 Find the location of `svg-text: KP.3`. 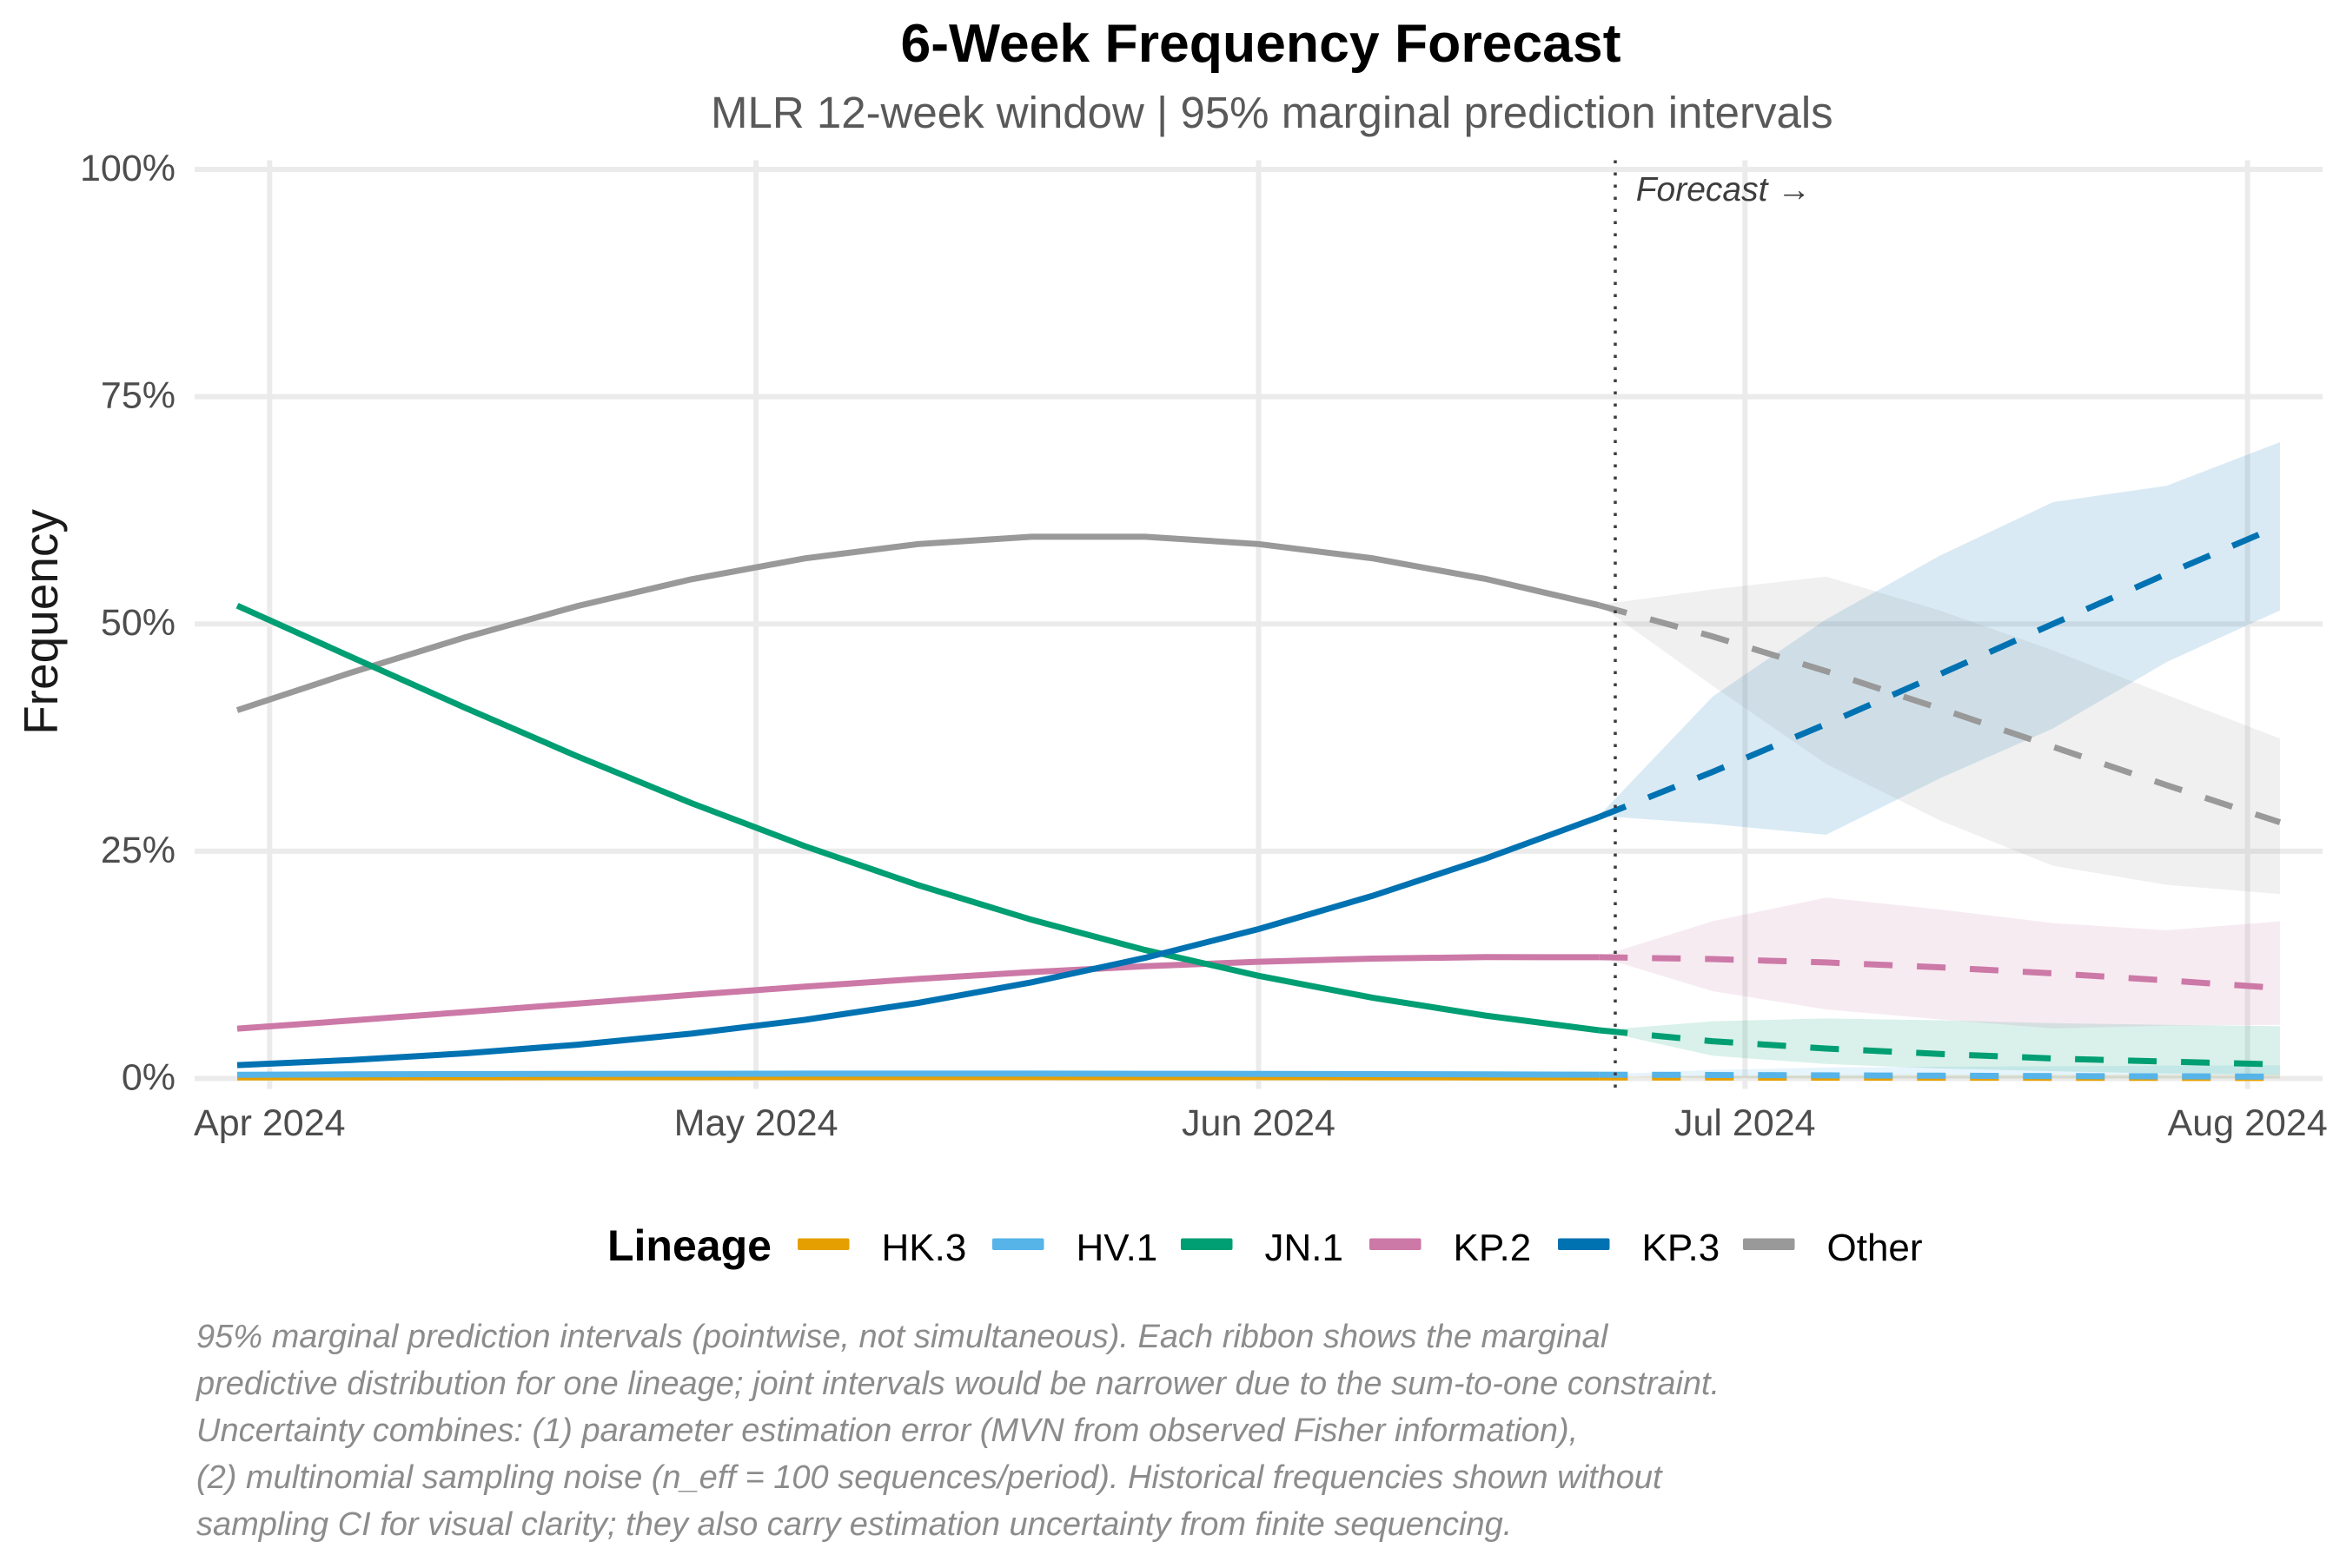

svg-text: KP.3 is located at coordinates (1681, 1248).